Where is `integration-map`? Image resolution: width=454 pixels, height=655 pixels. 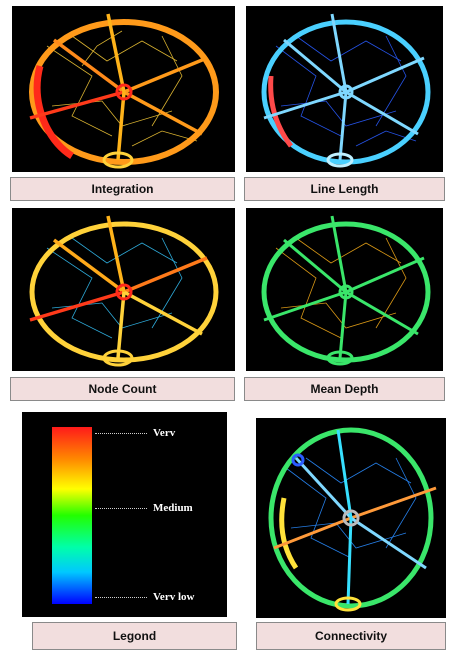
integration-map is located at coordinates (123, 89).